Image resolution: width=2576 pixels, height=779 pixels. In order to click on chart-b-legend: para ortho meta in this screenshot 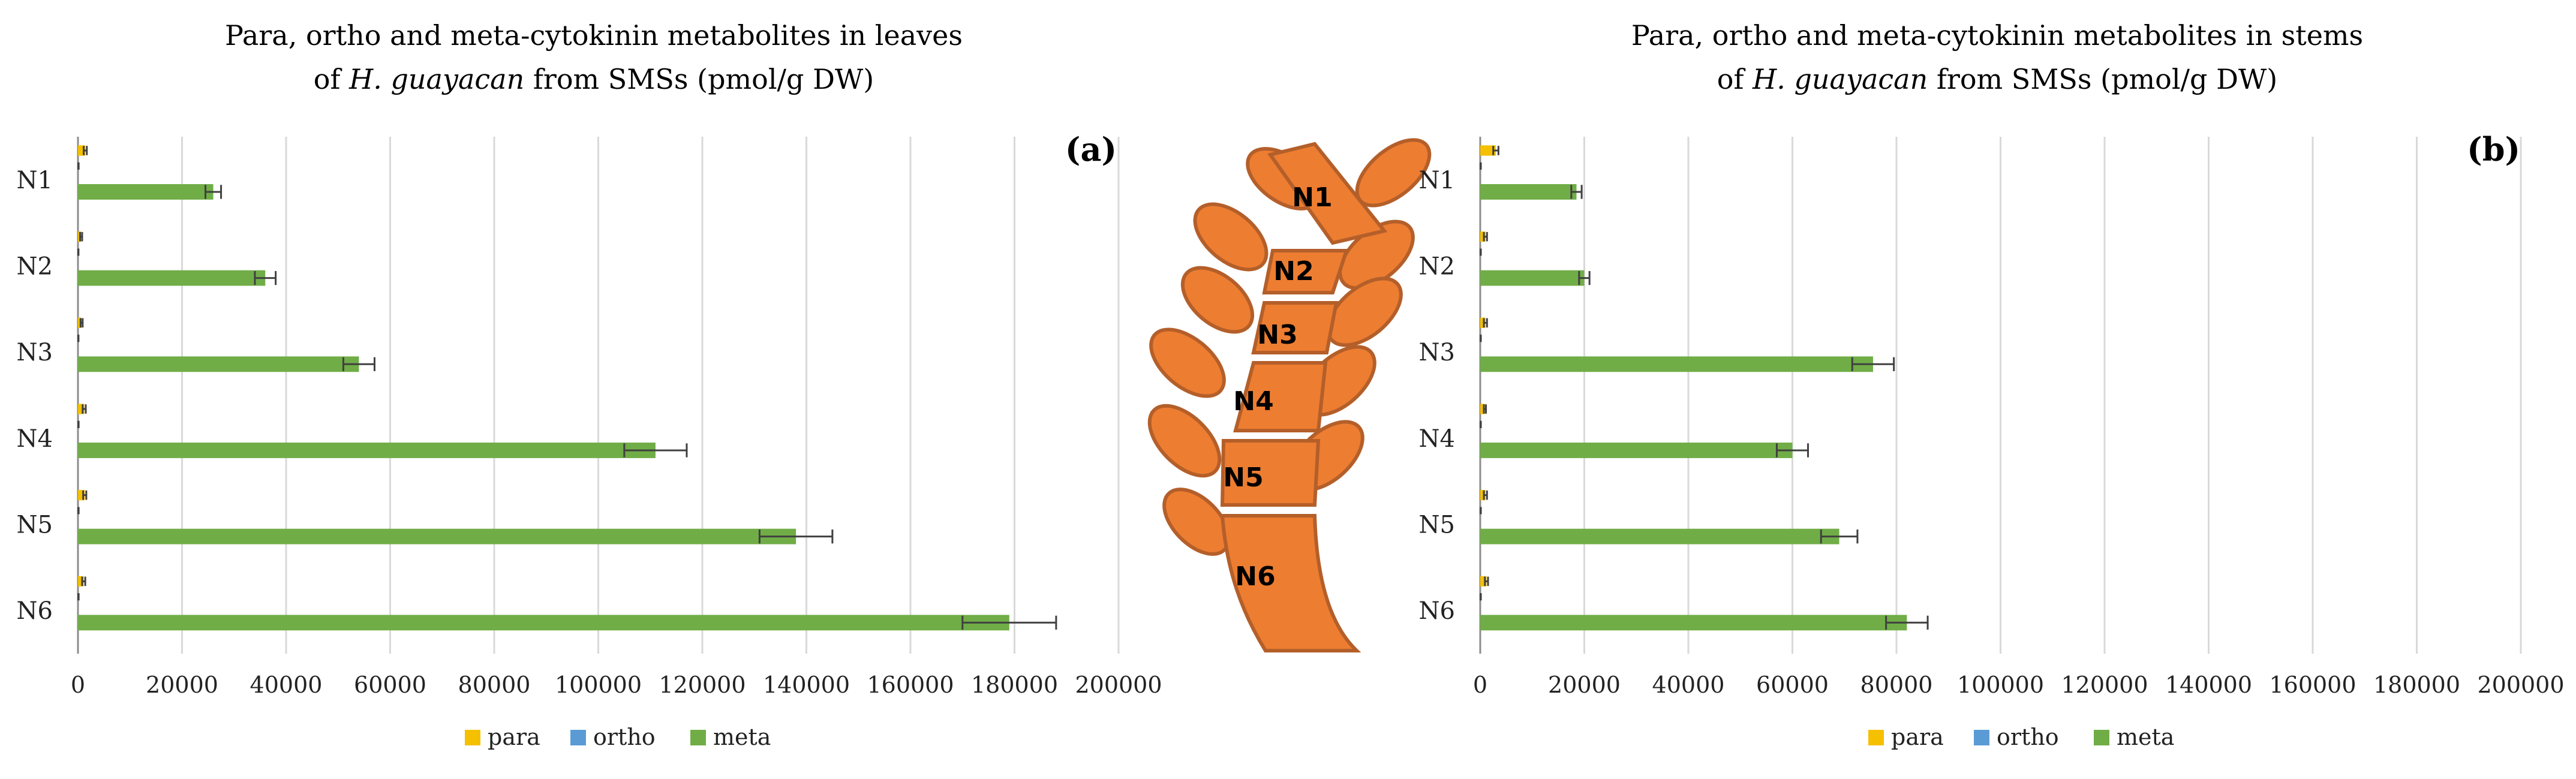, I will do `click(2021, 737)`.